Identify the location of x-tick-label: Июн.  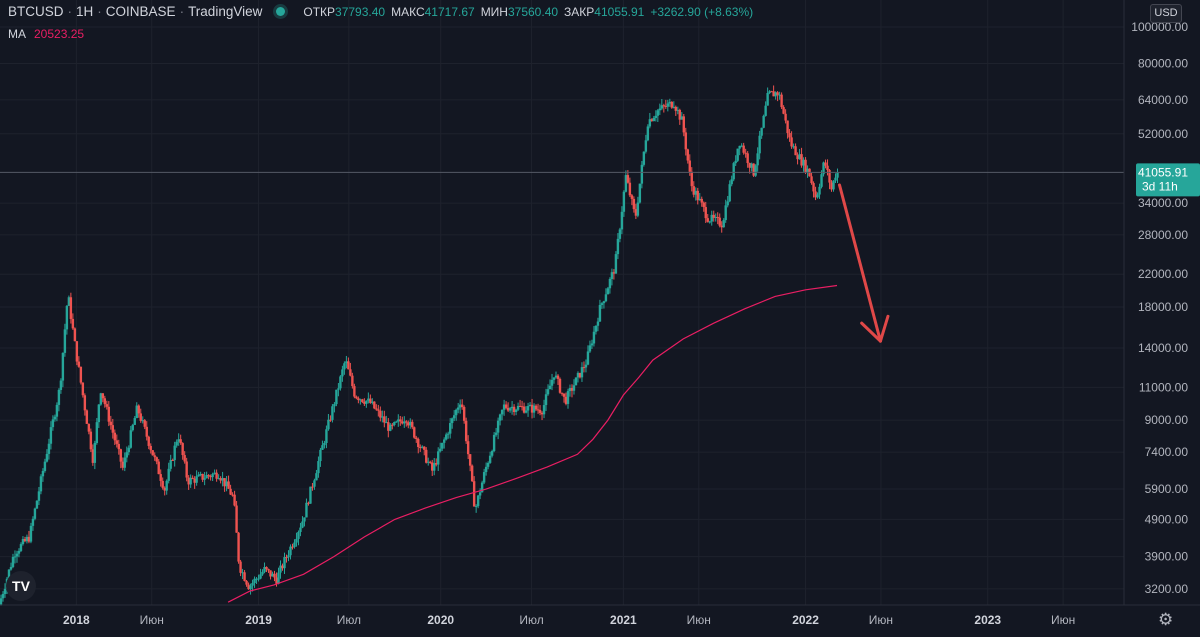
(881, 620).